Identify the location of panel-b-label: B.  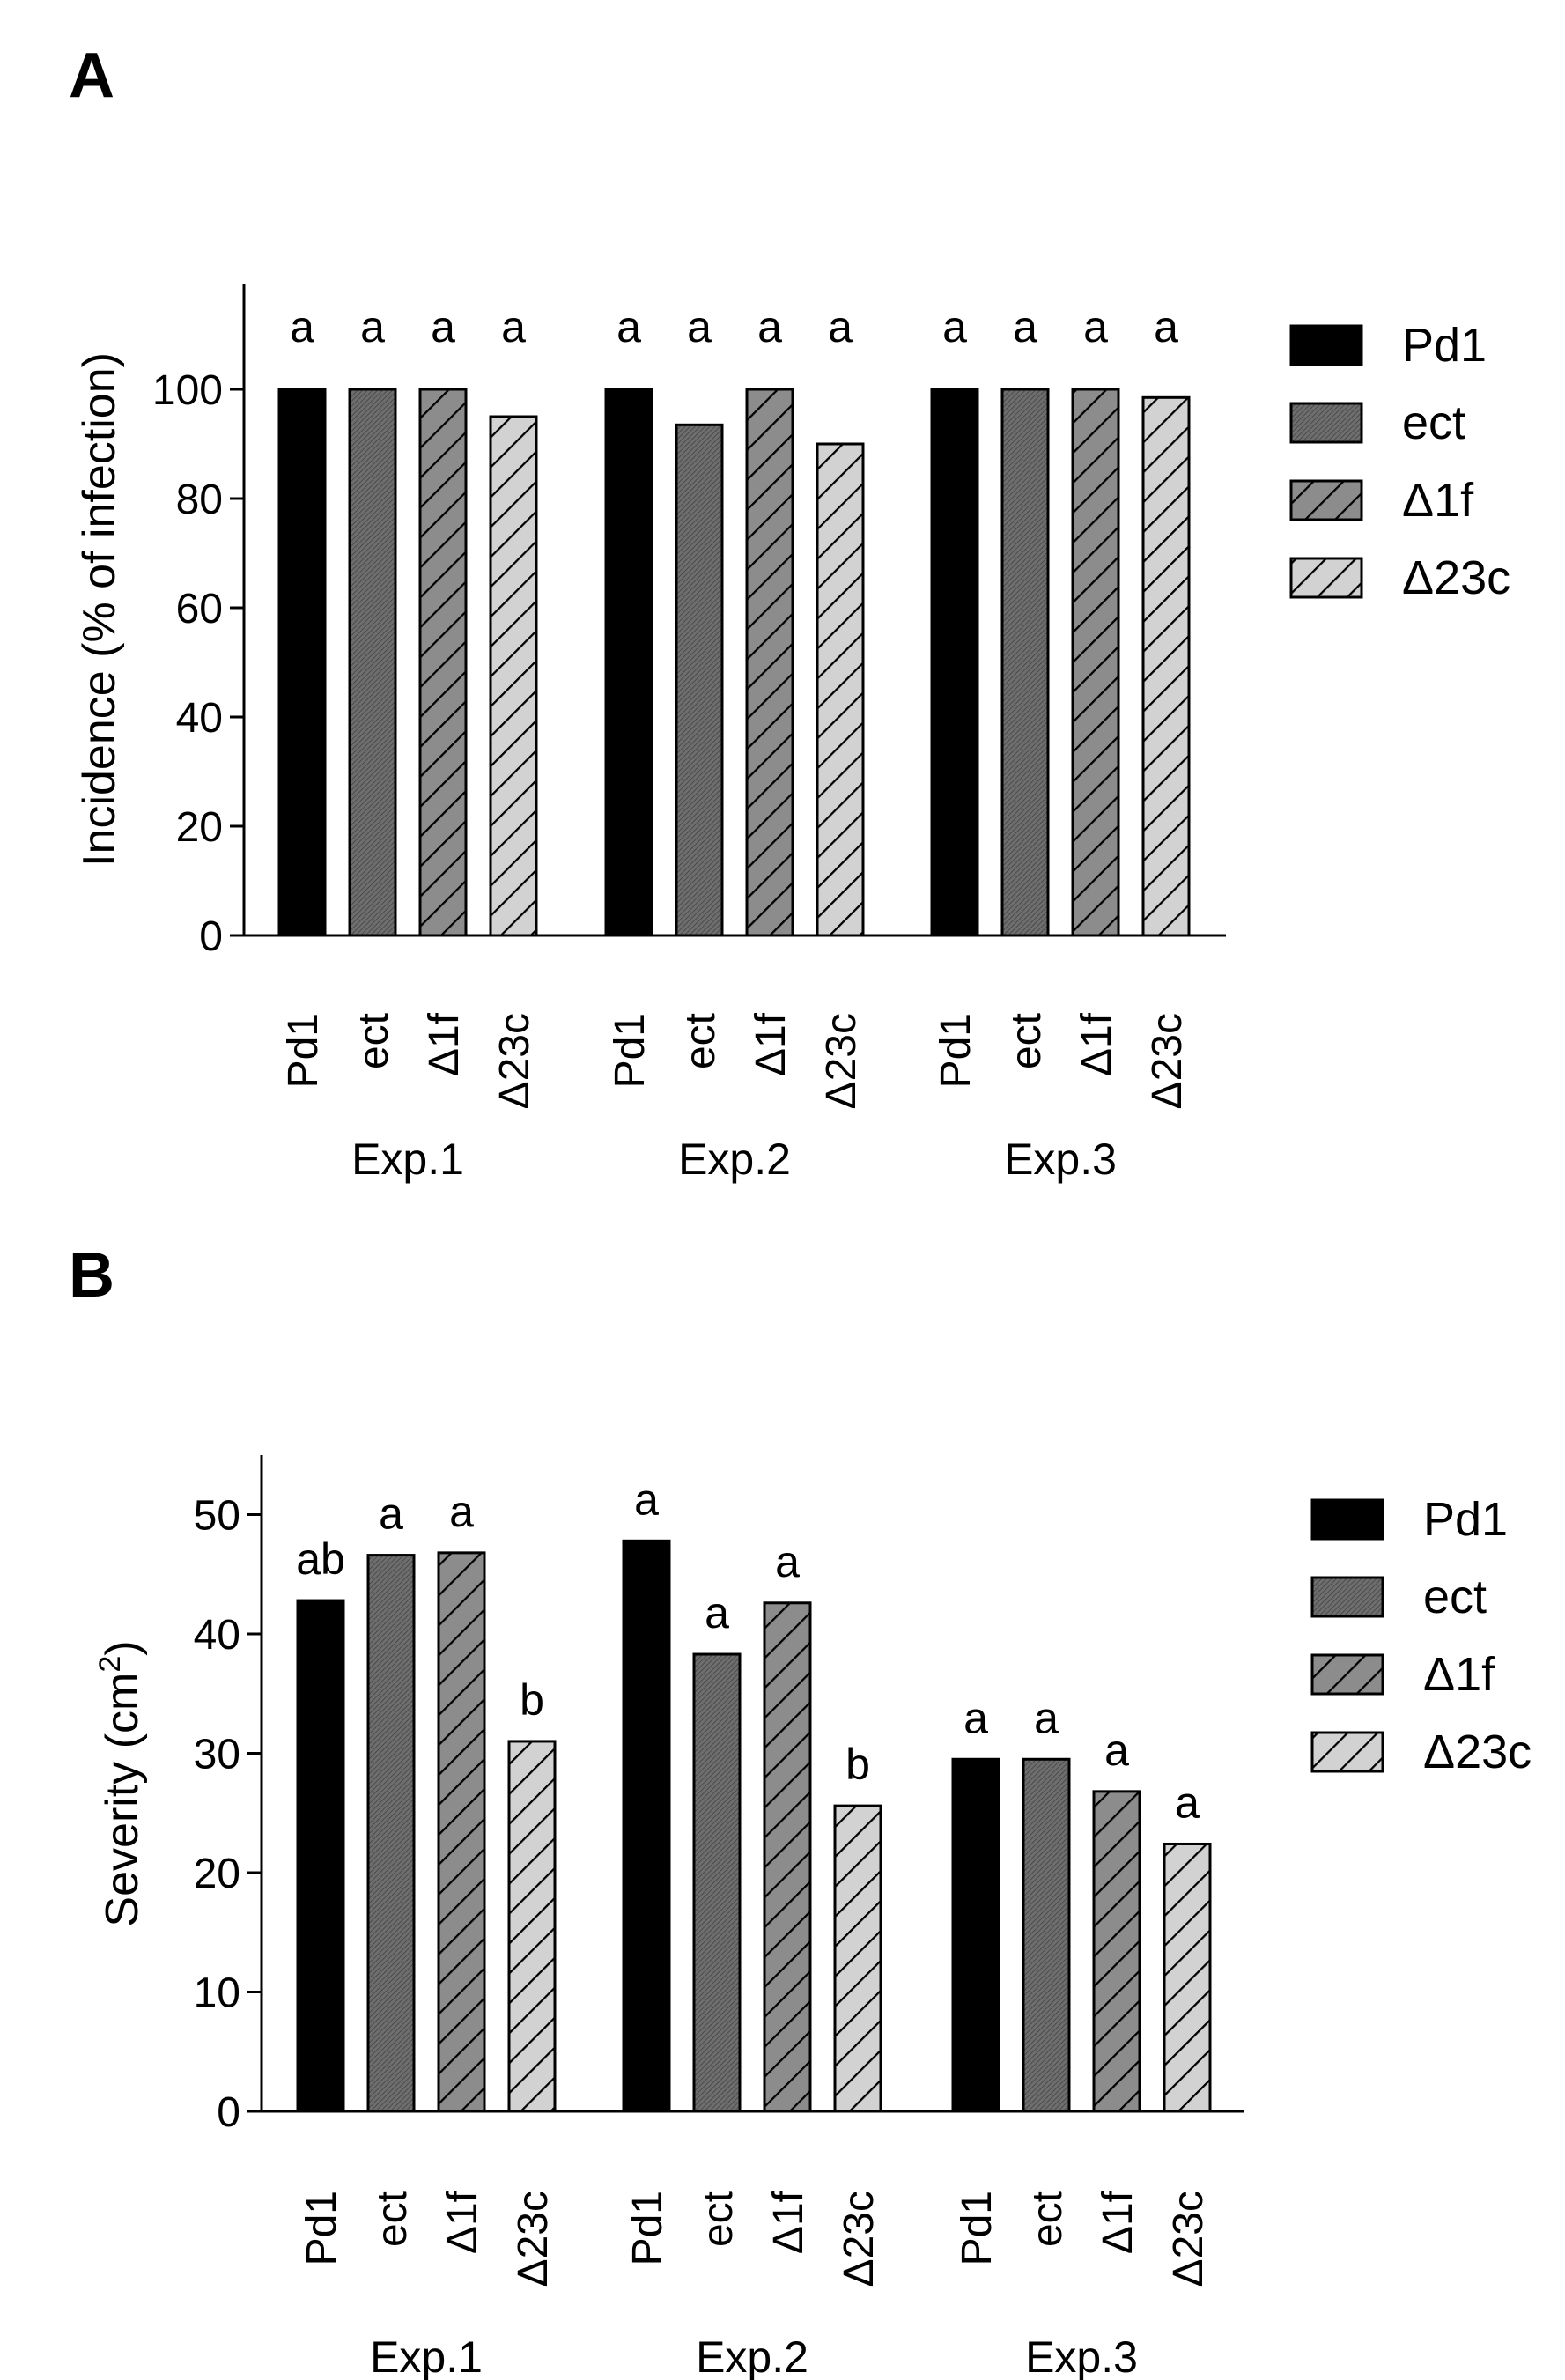
(92, 1275).